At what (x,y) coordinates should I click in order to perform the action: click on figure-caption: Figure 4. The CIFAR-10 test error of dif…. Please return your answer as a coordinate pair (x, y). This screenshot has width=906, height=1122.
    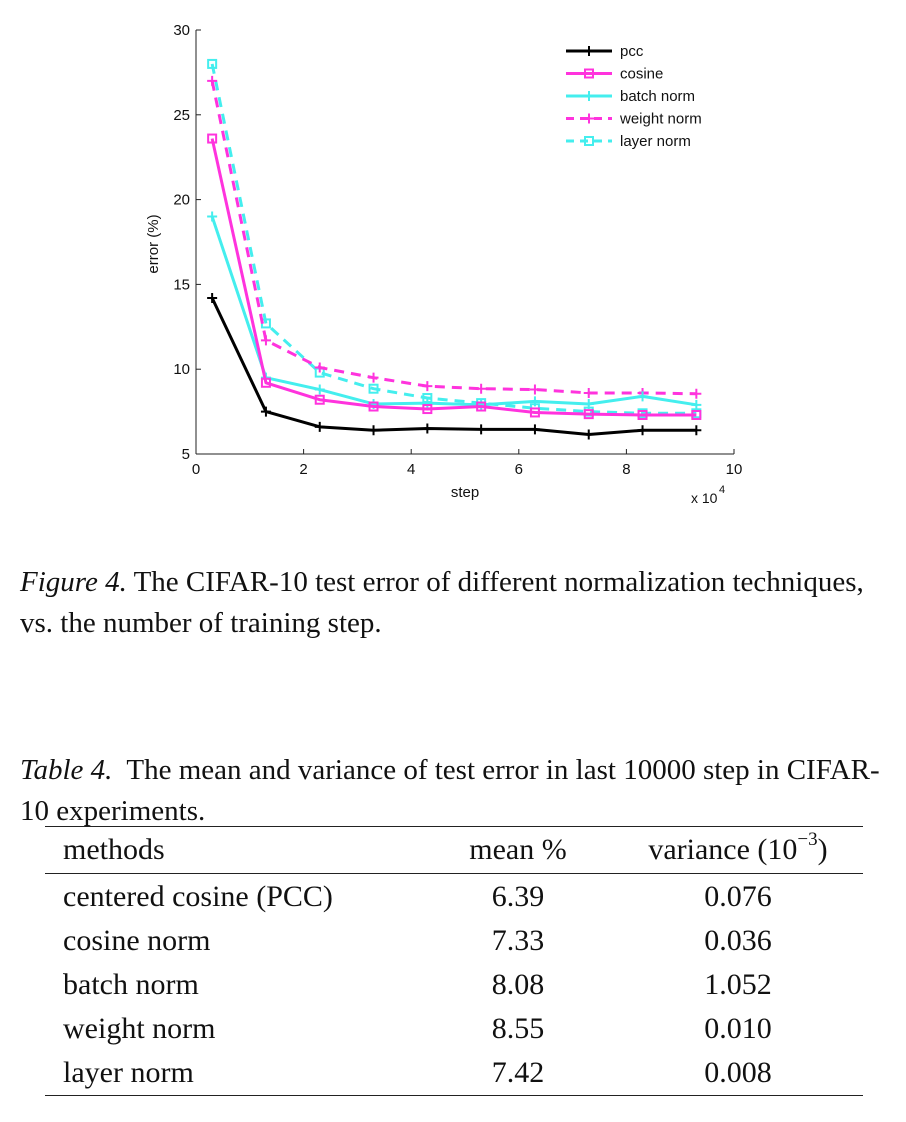
    Looking at the image, I should click on (453, 603).